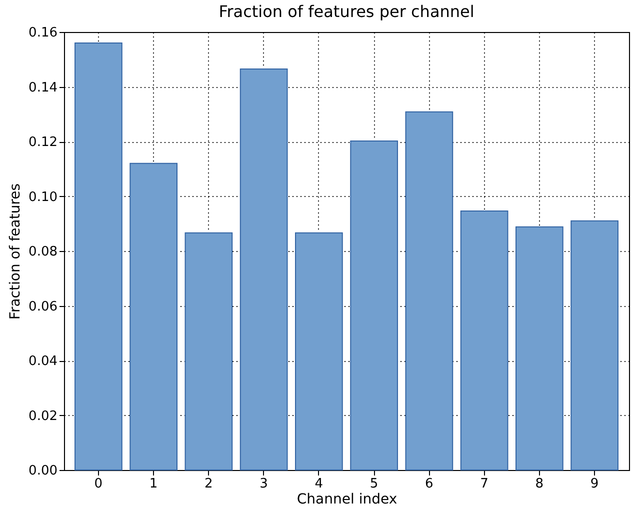 The width and height of the screenshot is (631, 506). I want to click on x-tick-label: 7, so click(484, 484).